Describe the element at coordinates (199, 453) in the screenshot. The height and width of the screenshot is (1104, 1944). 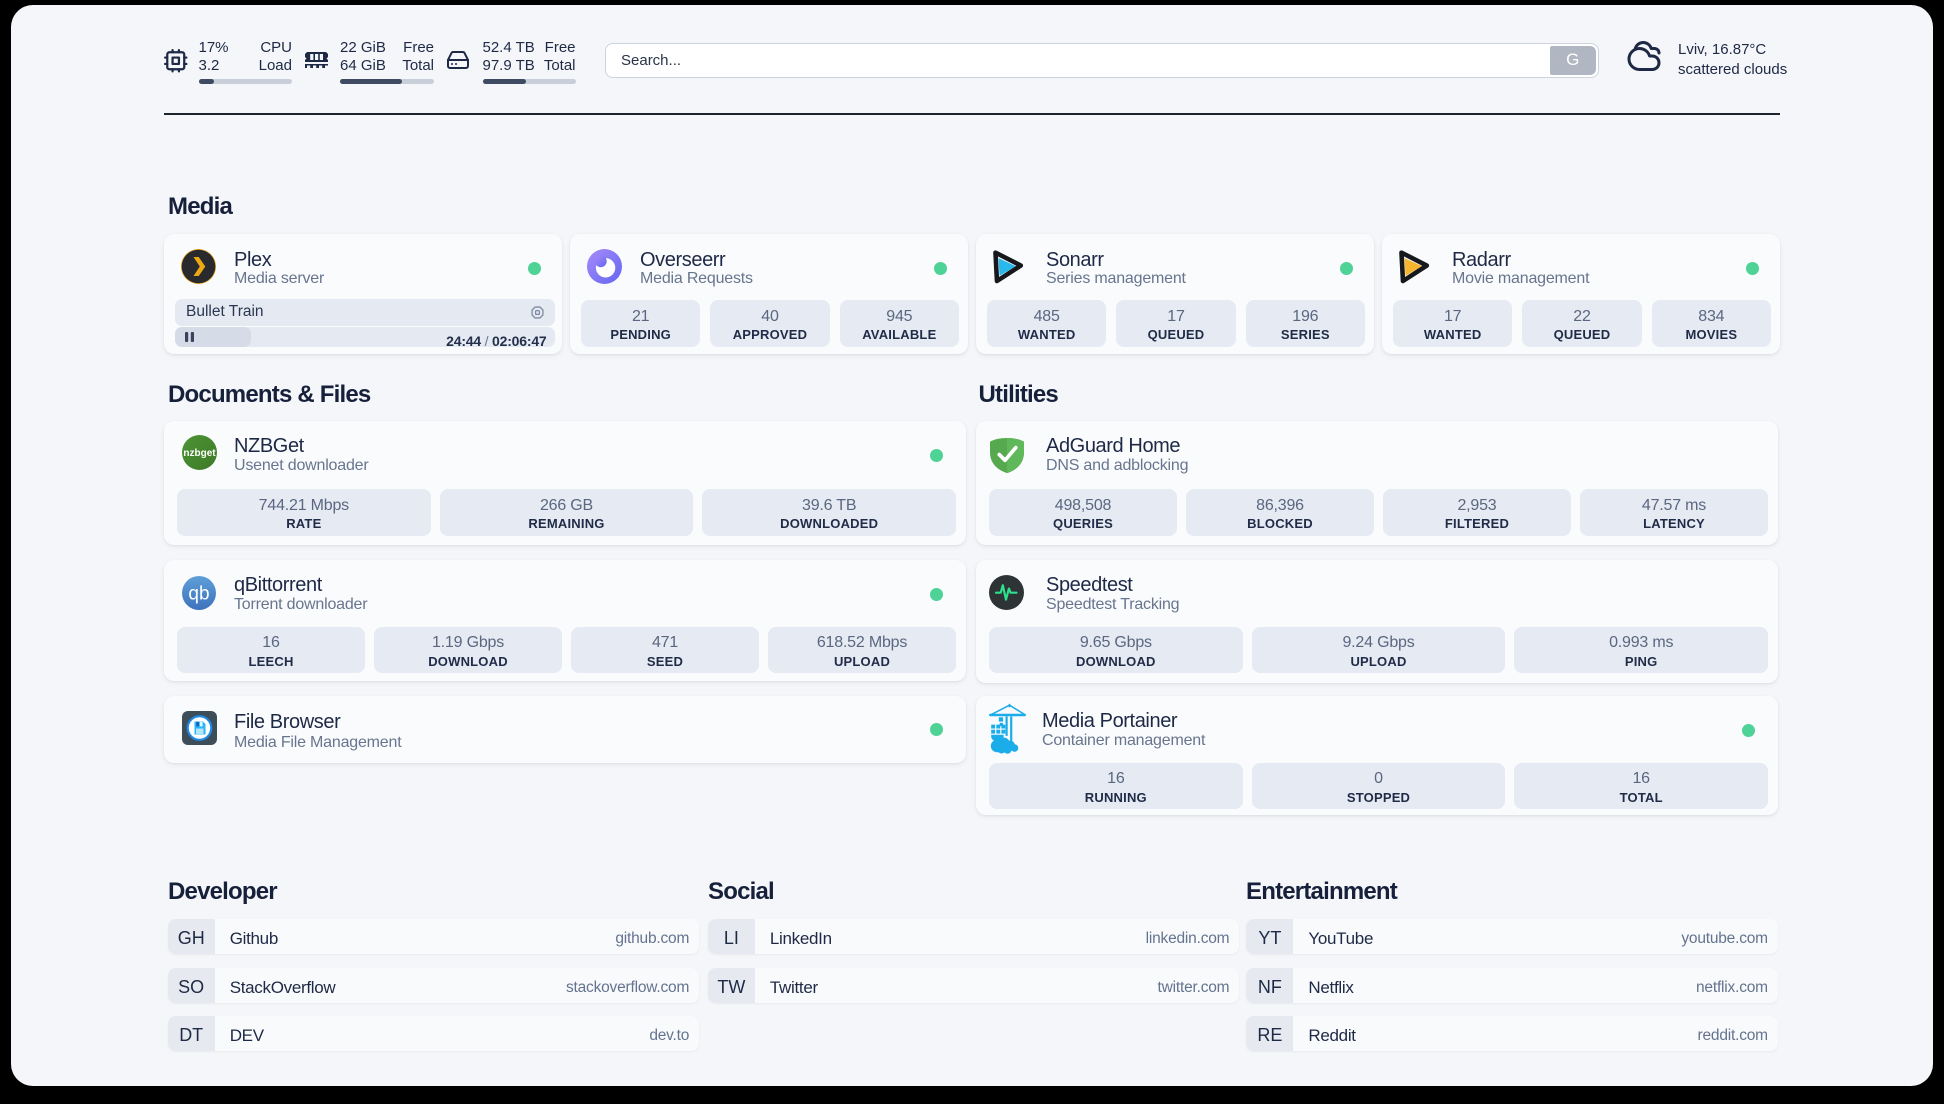
I see `svg-text: nzbget` at that location.